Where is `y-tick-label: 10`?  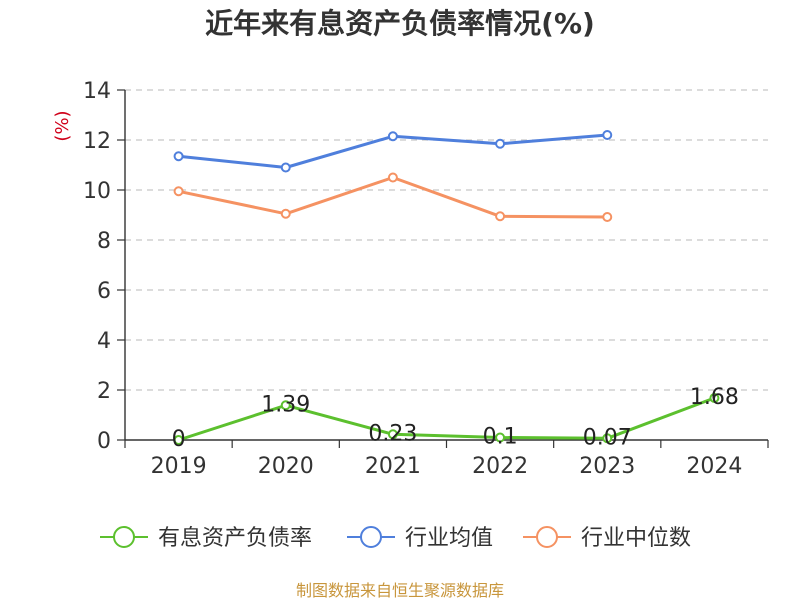 y-tick-label: 10 is located at coordinates (97, 191).